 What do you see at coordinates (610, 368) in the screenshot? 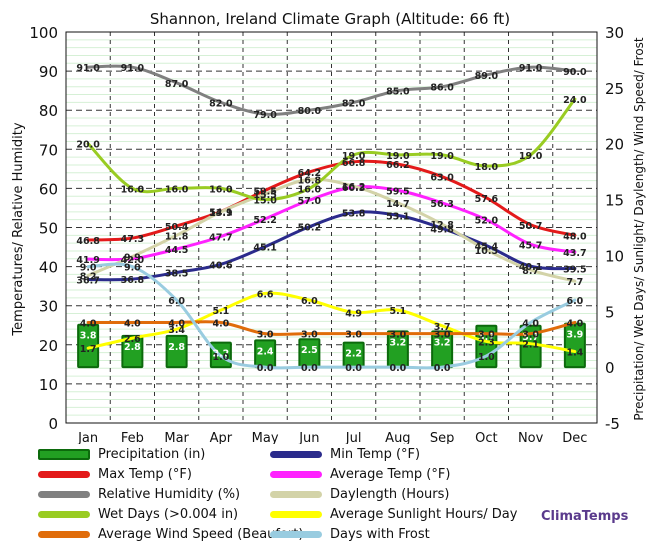
I see `y-tick-right-label: 0` at bounding box center [610, 368].